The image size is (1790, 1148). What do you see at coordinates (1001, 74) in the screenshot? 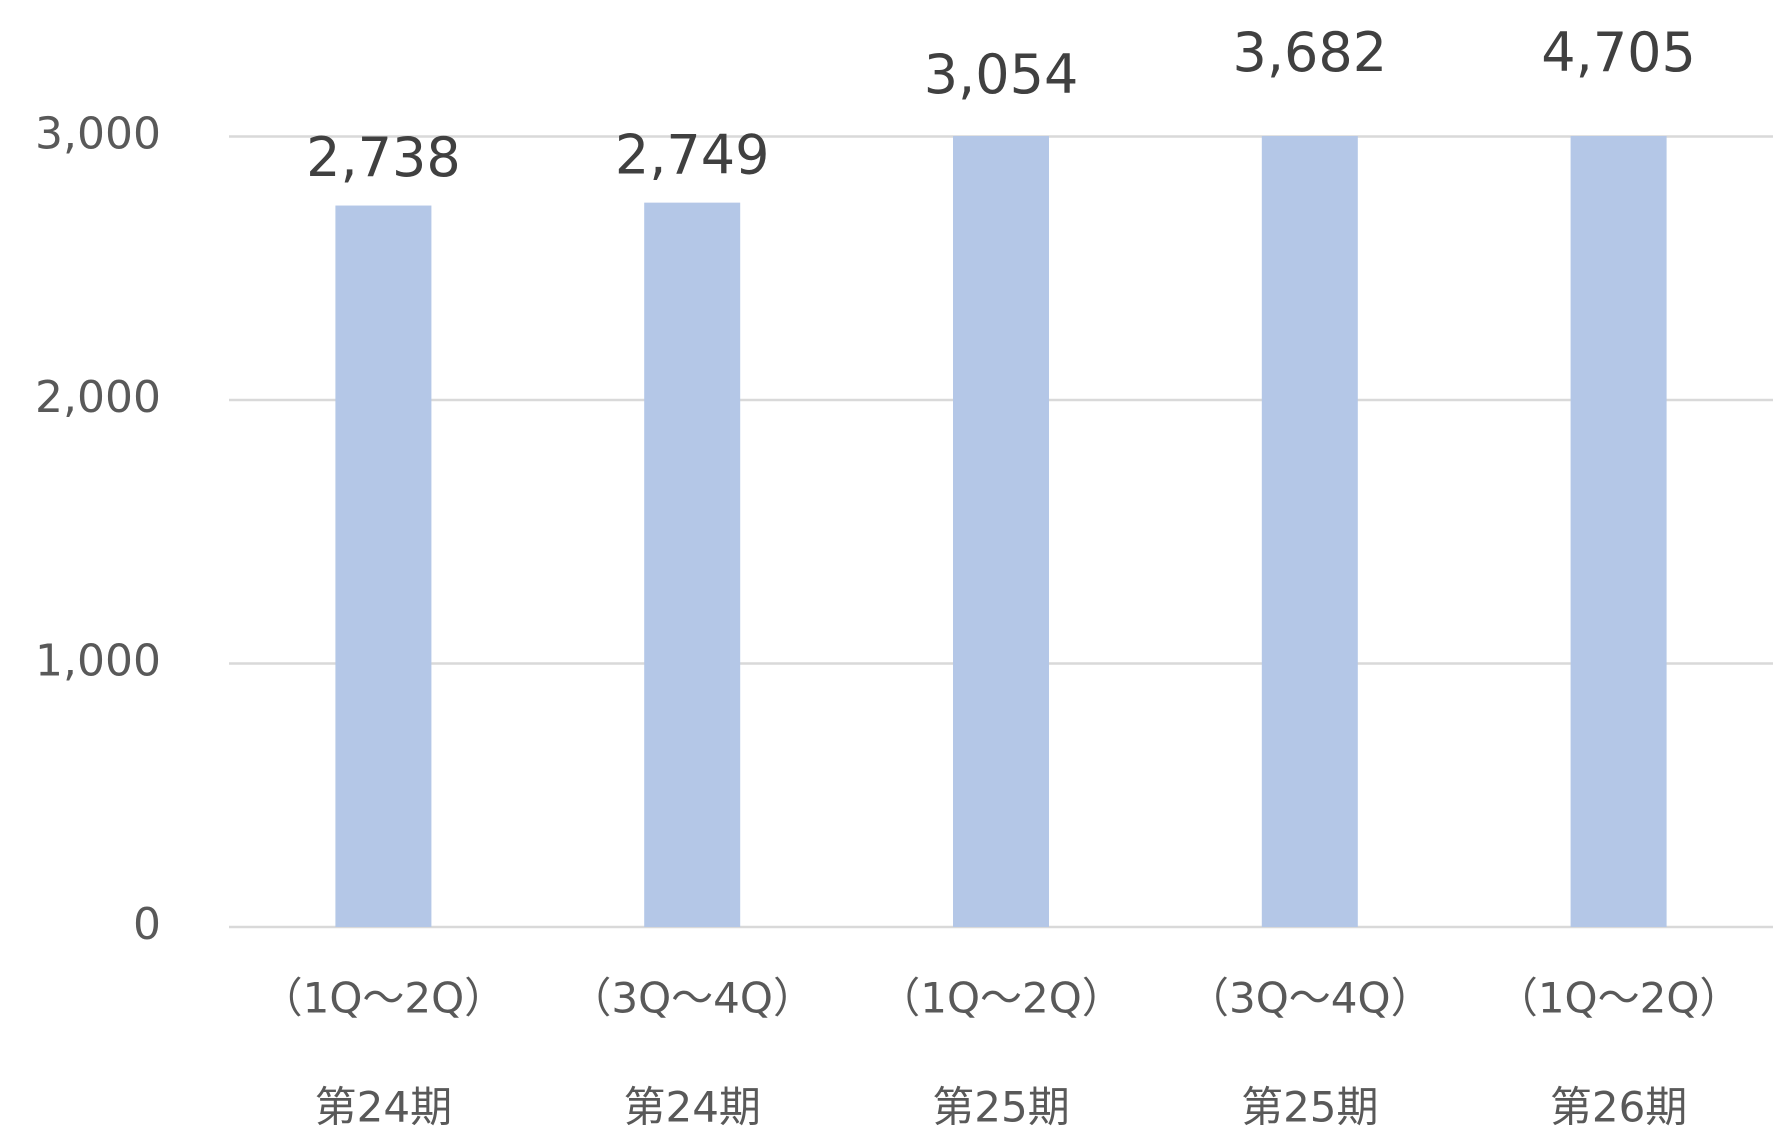
I see `data-label: 3,054` at bounding box center [1001, 74].